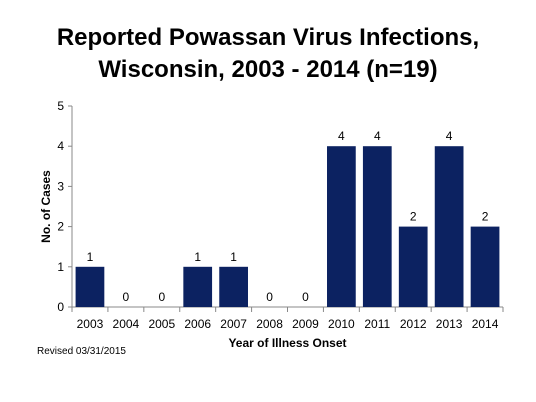 Image resolution: width=536 pixels, height=402 pixels. I want to click on x-tick-label: 2006, so click(197, 324).